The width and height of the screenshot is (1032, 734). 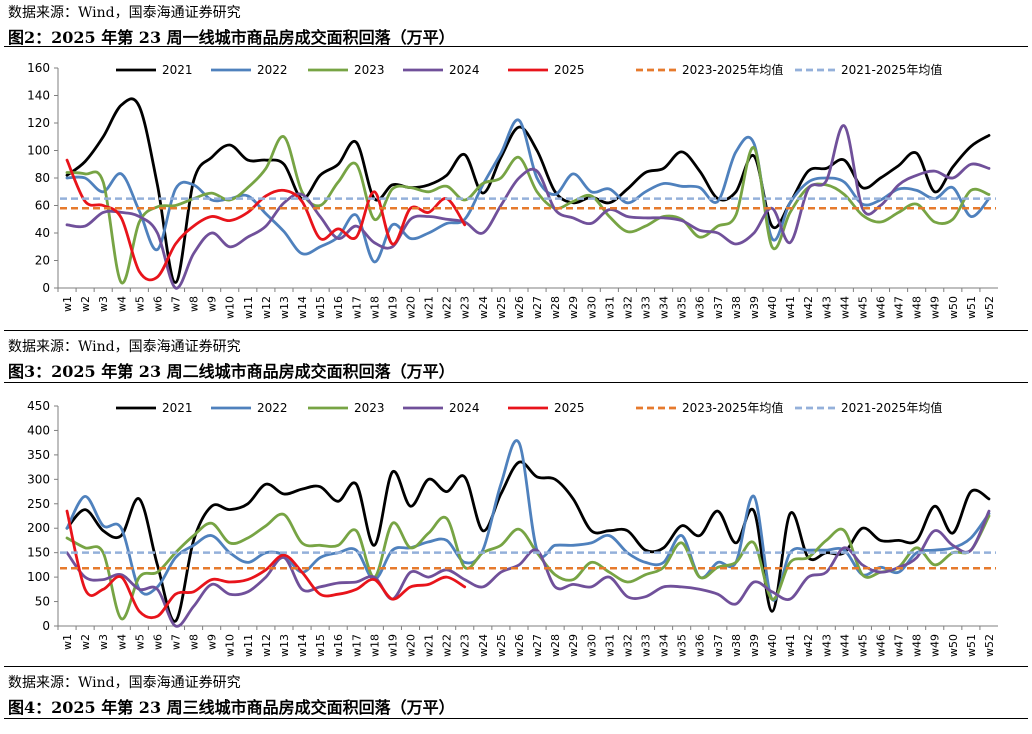 I want to click on x-tick-label: w21, so click(x=429, y=307).